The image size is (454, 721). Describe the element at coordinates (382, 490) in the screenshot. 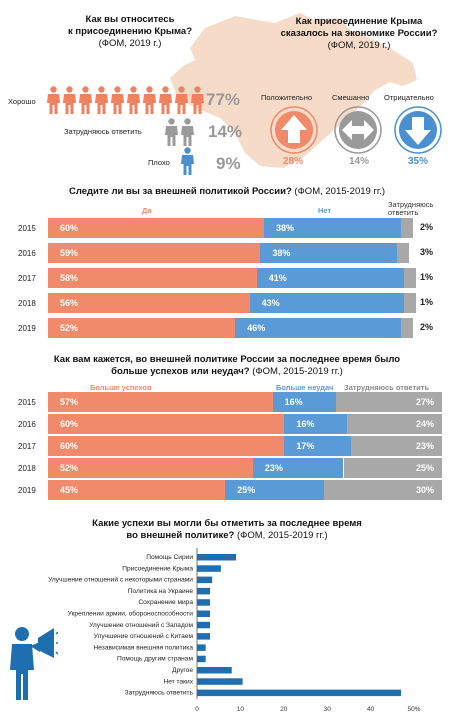

I see `bar-segment: 30%` at that location.